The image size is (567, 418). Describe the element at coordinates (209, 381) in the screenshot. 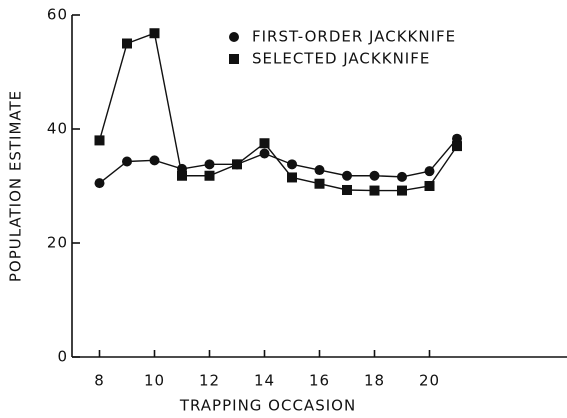

I see `x-tick-label: 12` at that location.